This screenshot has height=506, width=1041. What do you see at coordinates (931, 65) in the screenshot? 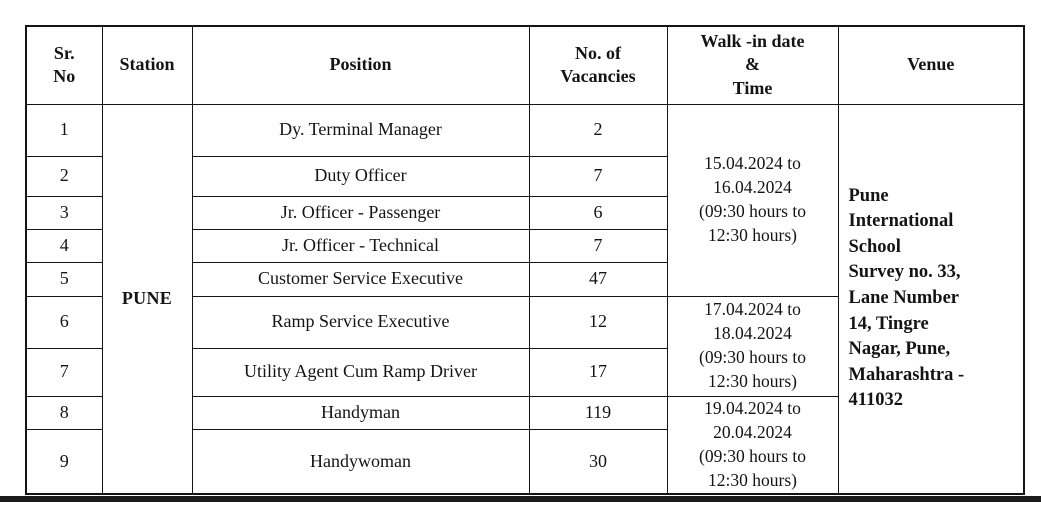
I see `header-venue: Venue` at bounding box center [931, 65].